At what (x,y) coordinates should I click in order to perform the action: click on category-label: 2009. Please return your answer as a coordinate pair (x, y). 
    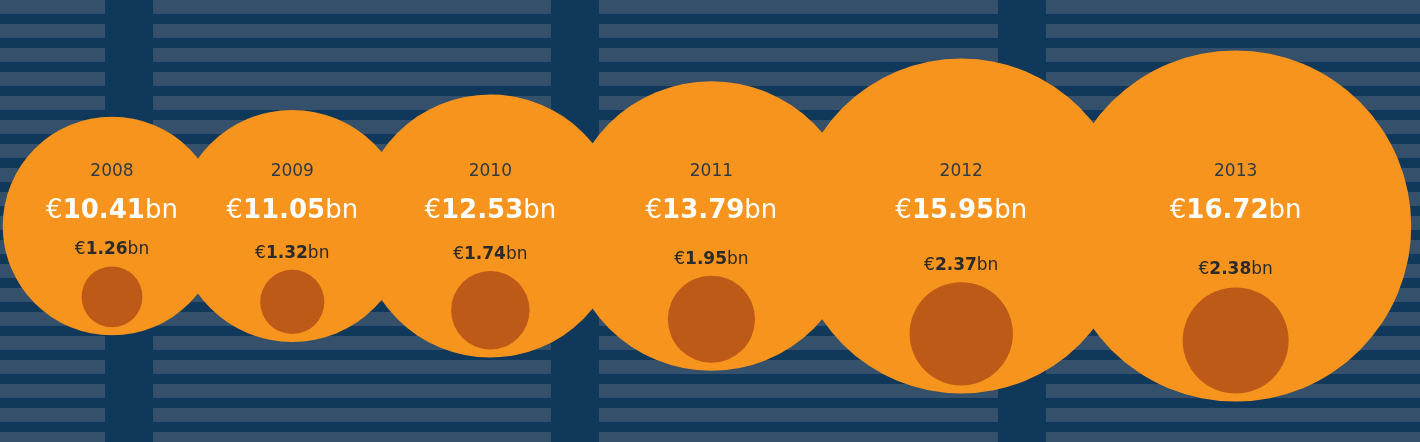
    Looking at the image, I should click on (292, 170).